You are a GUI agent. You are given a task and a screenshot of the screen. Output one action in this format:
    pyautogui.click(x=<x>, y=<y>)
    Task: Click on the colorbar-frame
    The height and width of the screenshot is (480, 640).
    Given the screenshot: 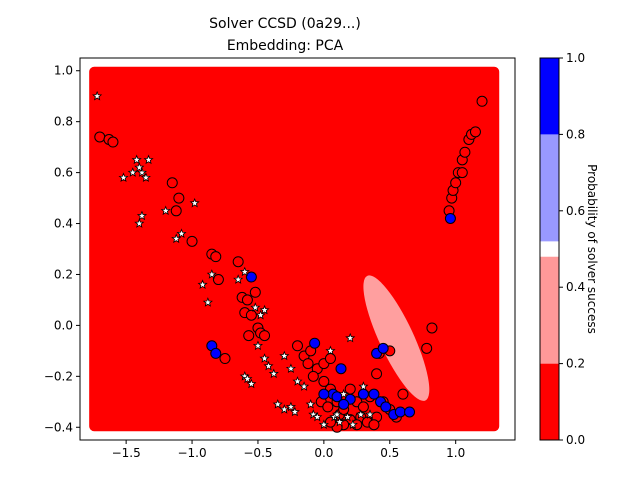 What is the action you would take?
    pyautogui.click(x=549, y=249)
    